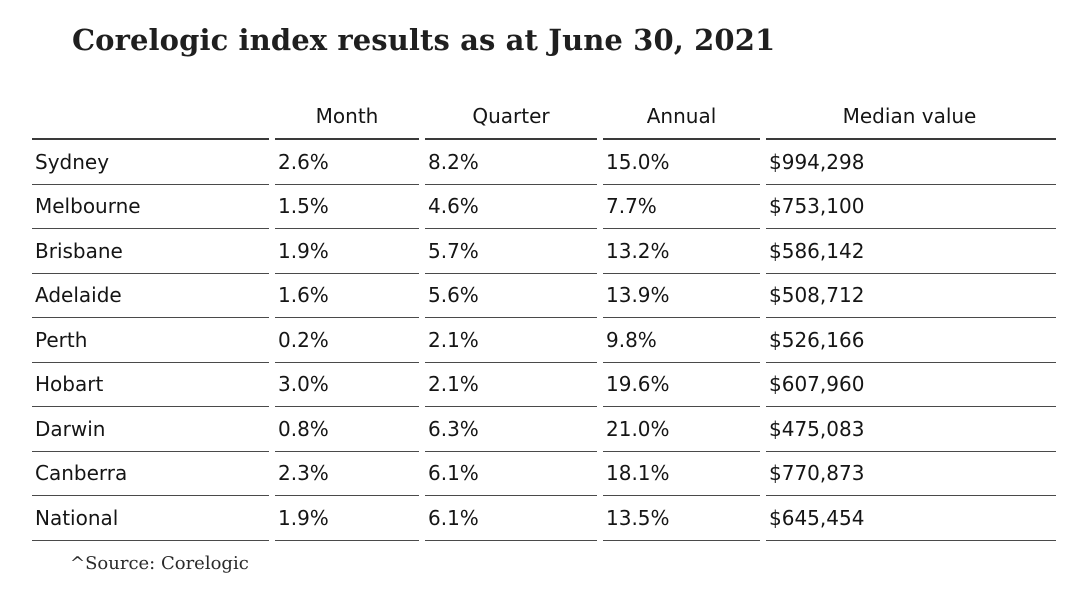  What do you see at coordinates (345, 384) in the screenshot?
I see `cell-month: 3.0%` at bounding box center [345, 384].